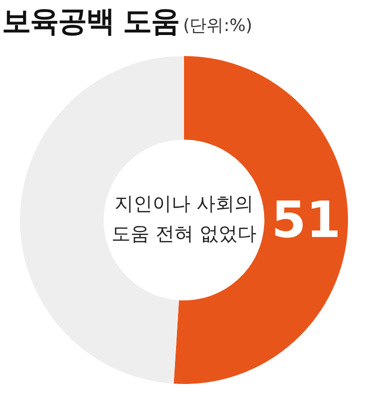 The image size is (368, 420). Describe the element at coordinates (91, 21) in the screenshot. I see `chart-title: 보육공백 도움` at that location.